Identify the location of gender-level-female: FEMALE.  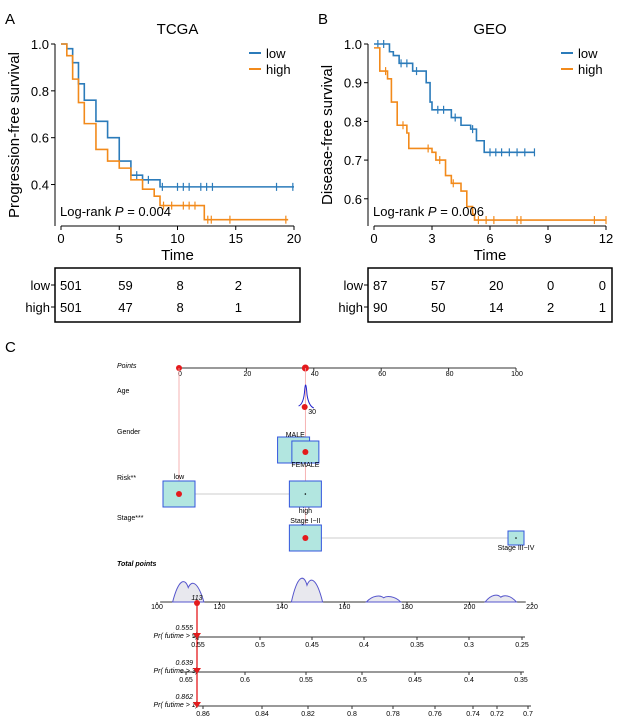
(305, 465).